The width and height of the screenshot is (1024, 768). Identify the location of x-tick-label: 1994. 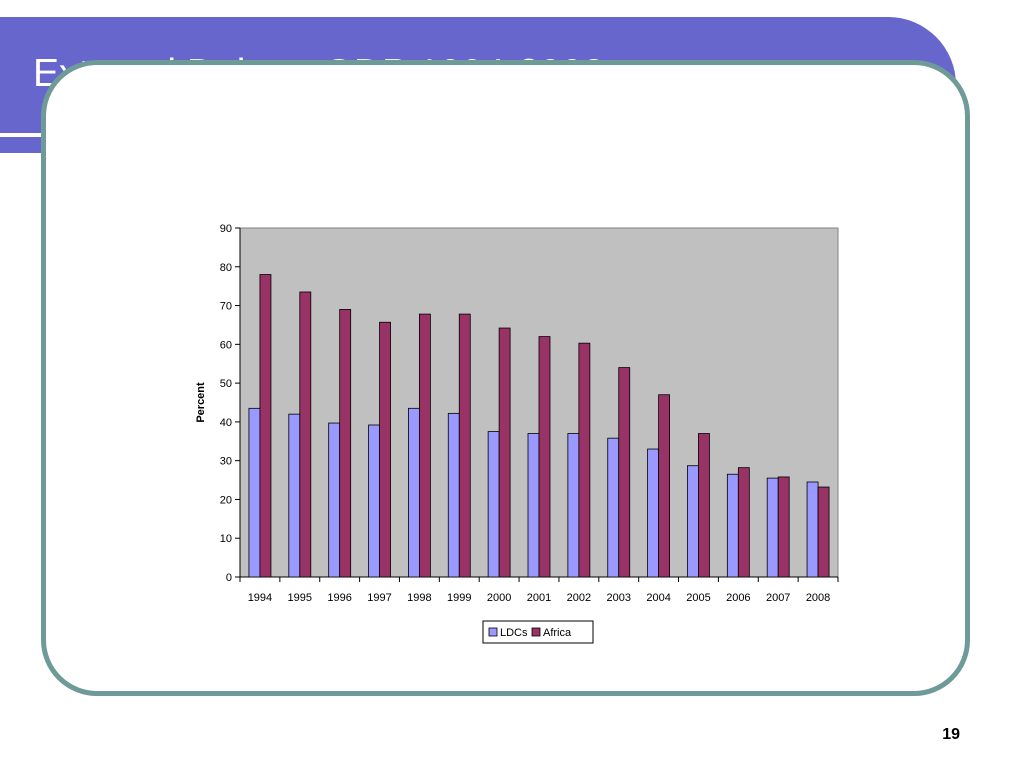
(260, 598).